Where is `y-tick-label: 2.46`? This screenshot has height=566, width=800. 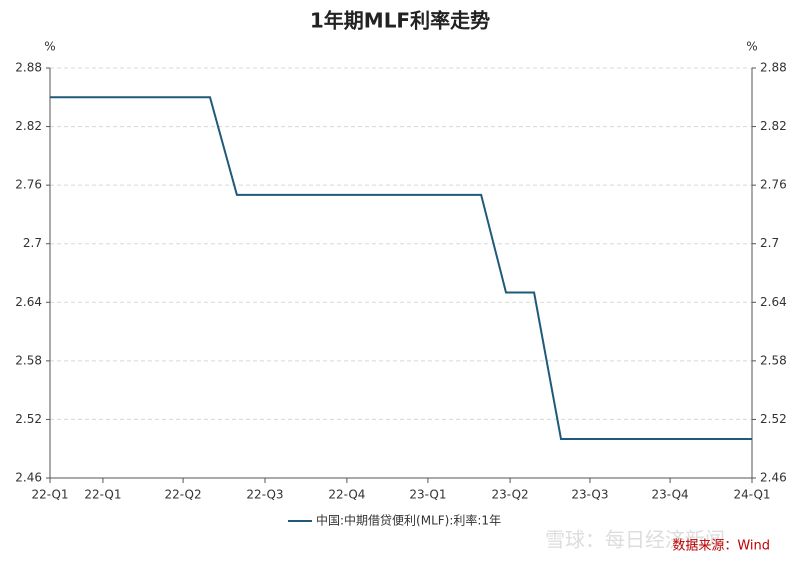
y-tick-label: 2.46 is located at coordinates (28, 478).